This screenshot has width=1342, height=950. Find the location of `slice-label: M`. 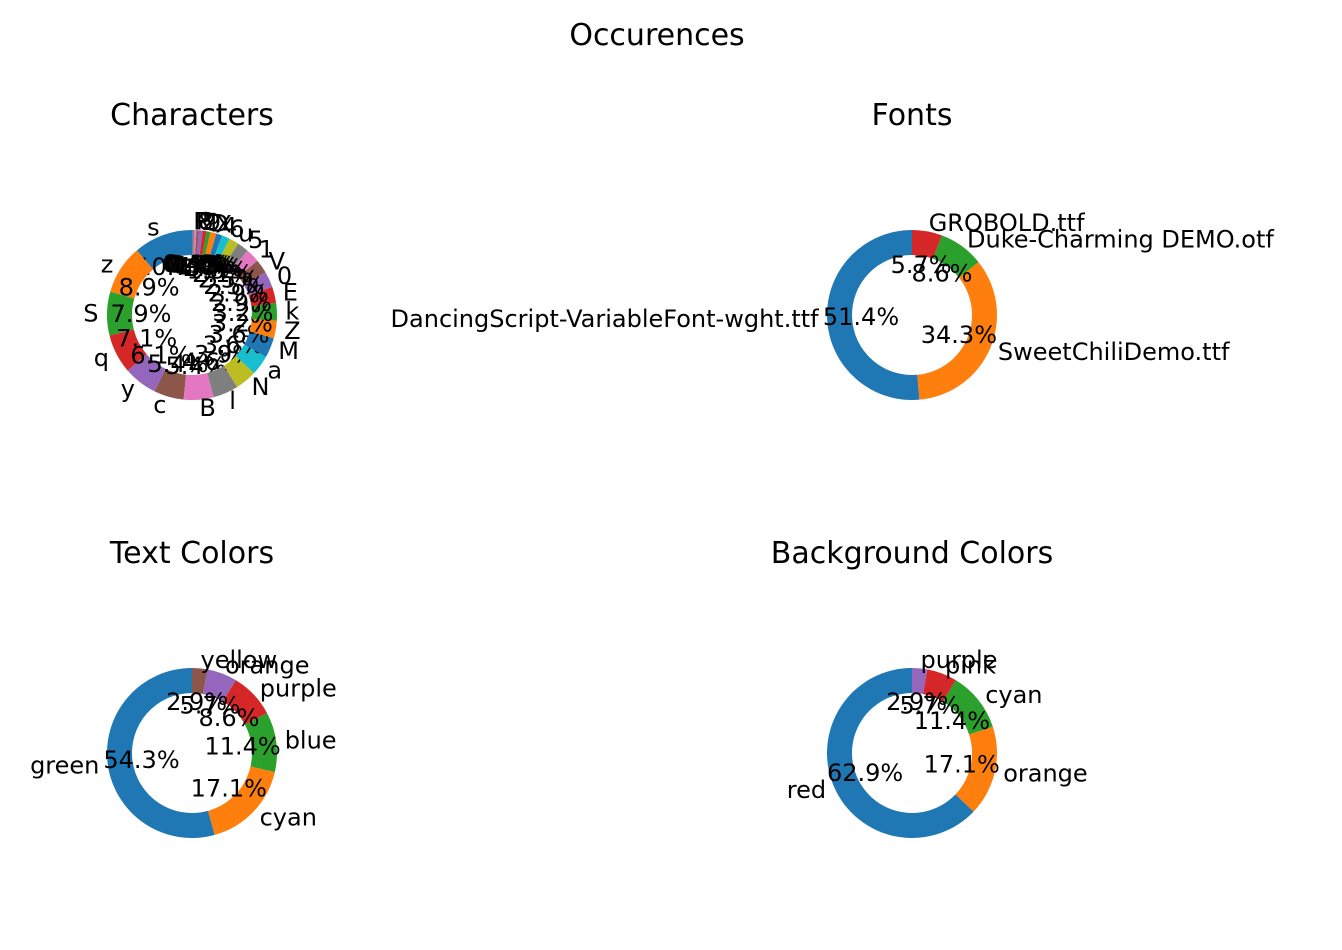

slice-label: M is located at coordinates (288, 351).